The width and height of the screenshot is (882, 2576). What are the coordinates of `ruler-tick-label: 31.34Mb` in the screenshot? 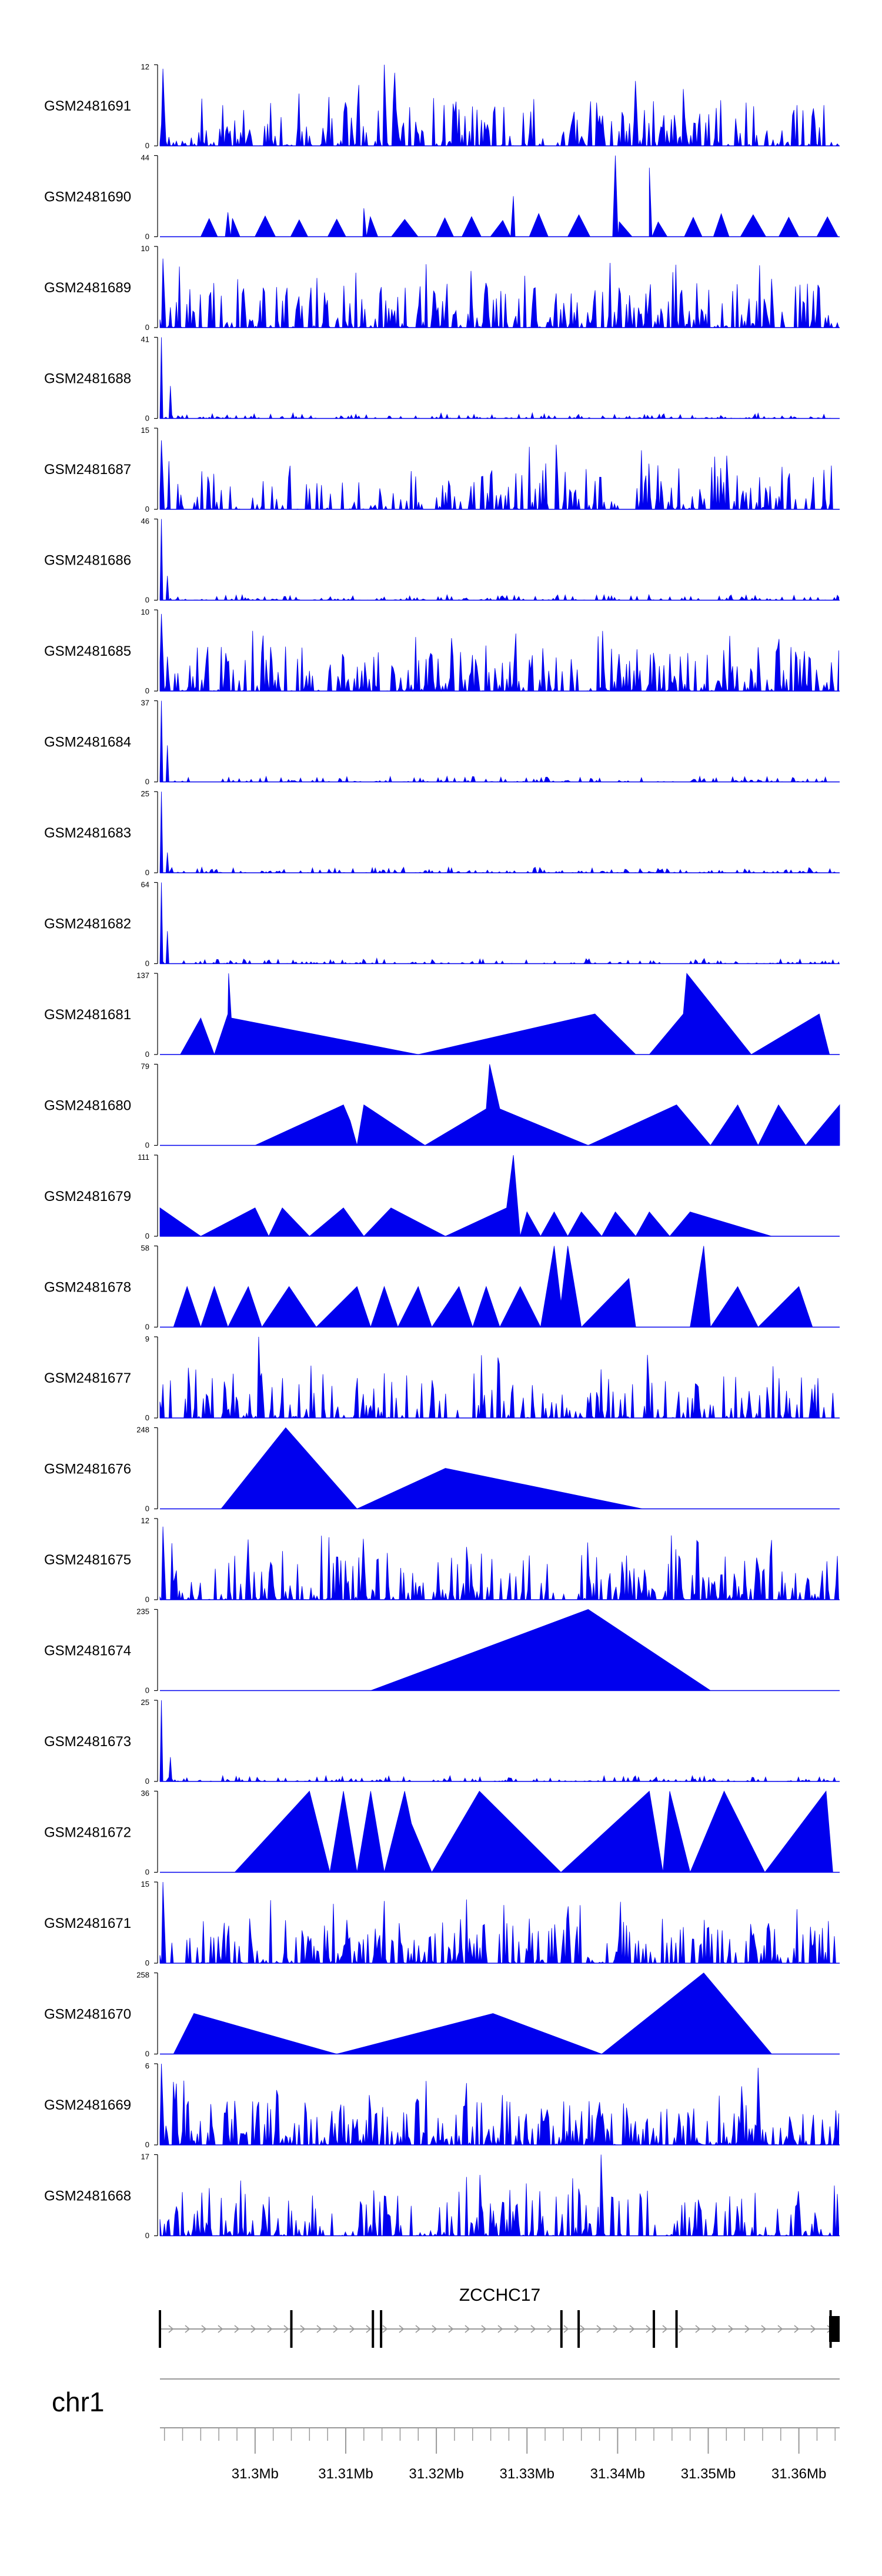 It's located at (617, 2474).